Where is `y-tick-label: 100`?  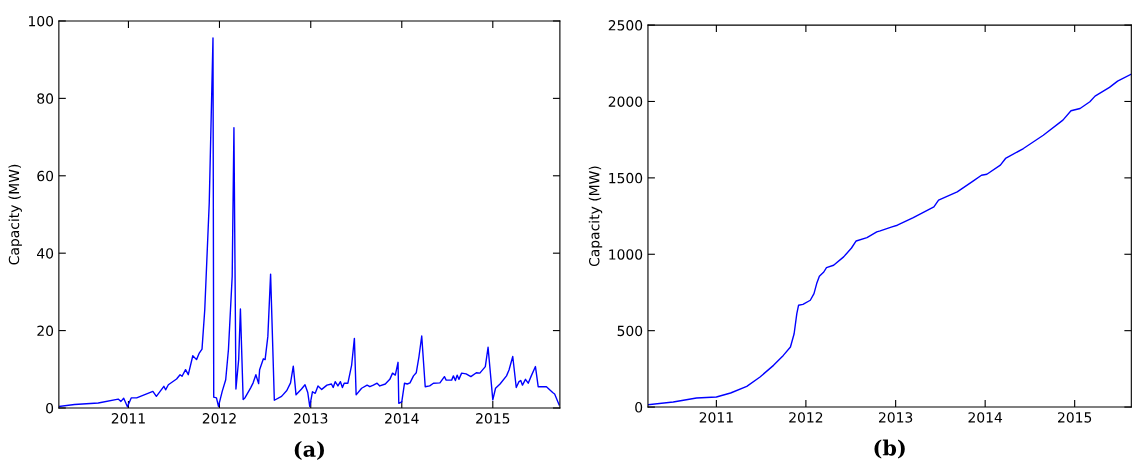 y-tick-label: 100 is located at coordinates (41, 21).